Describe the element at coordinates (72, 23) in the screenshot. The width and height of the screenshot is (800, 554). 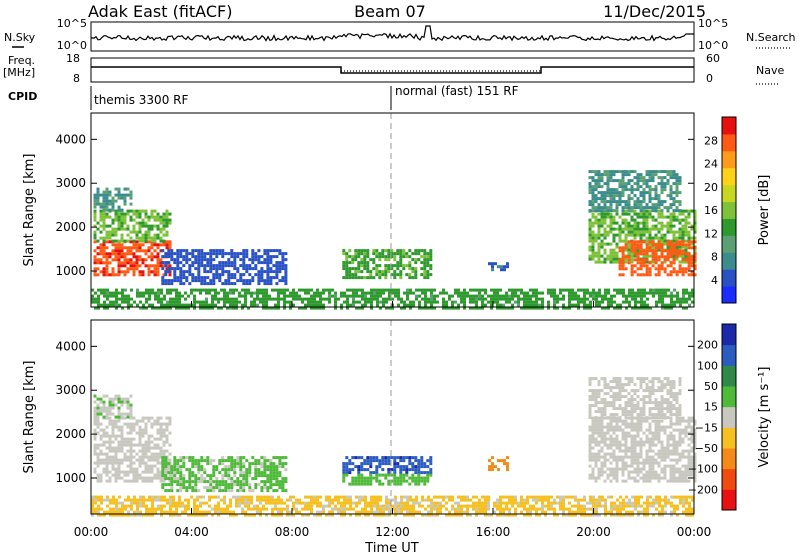
I see `noise-tick-left-high: 10^5` at that location.